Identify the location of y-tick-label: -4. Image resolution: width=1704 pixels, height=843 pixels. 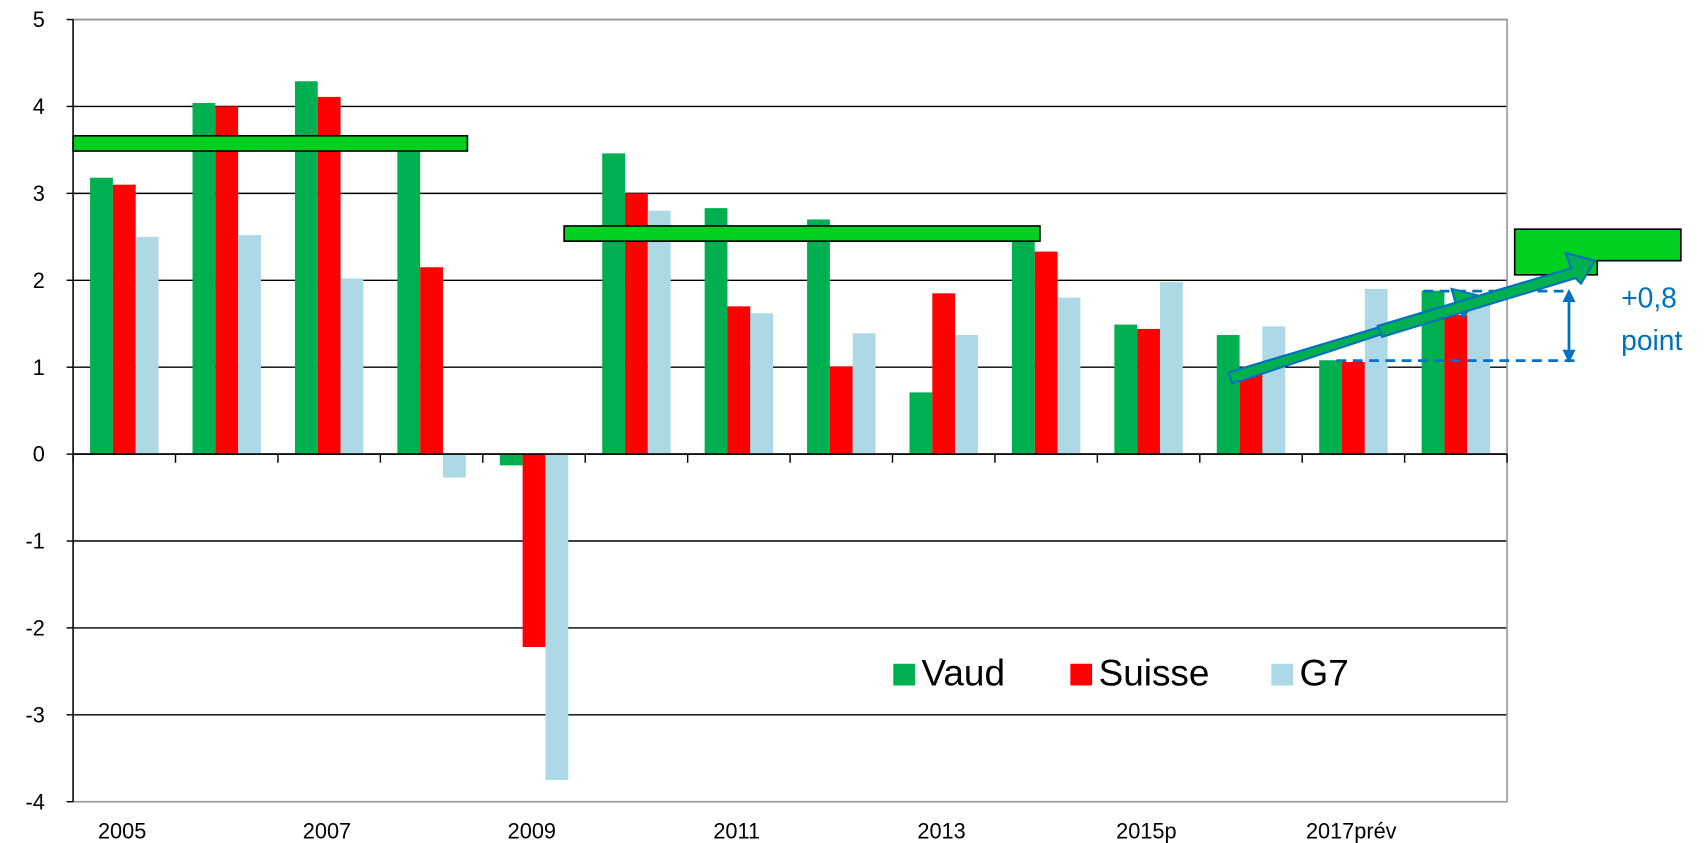
(35, 801).